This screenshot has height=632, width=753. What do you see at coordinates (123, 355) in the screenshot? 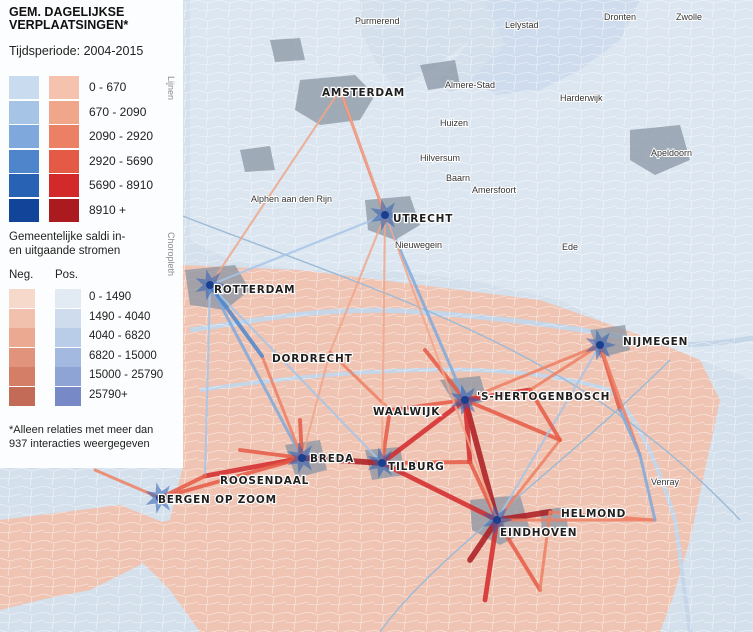
I see `saldi-range-label: 6820 - 15000` at bounding box center [123, 355].